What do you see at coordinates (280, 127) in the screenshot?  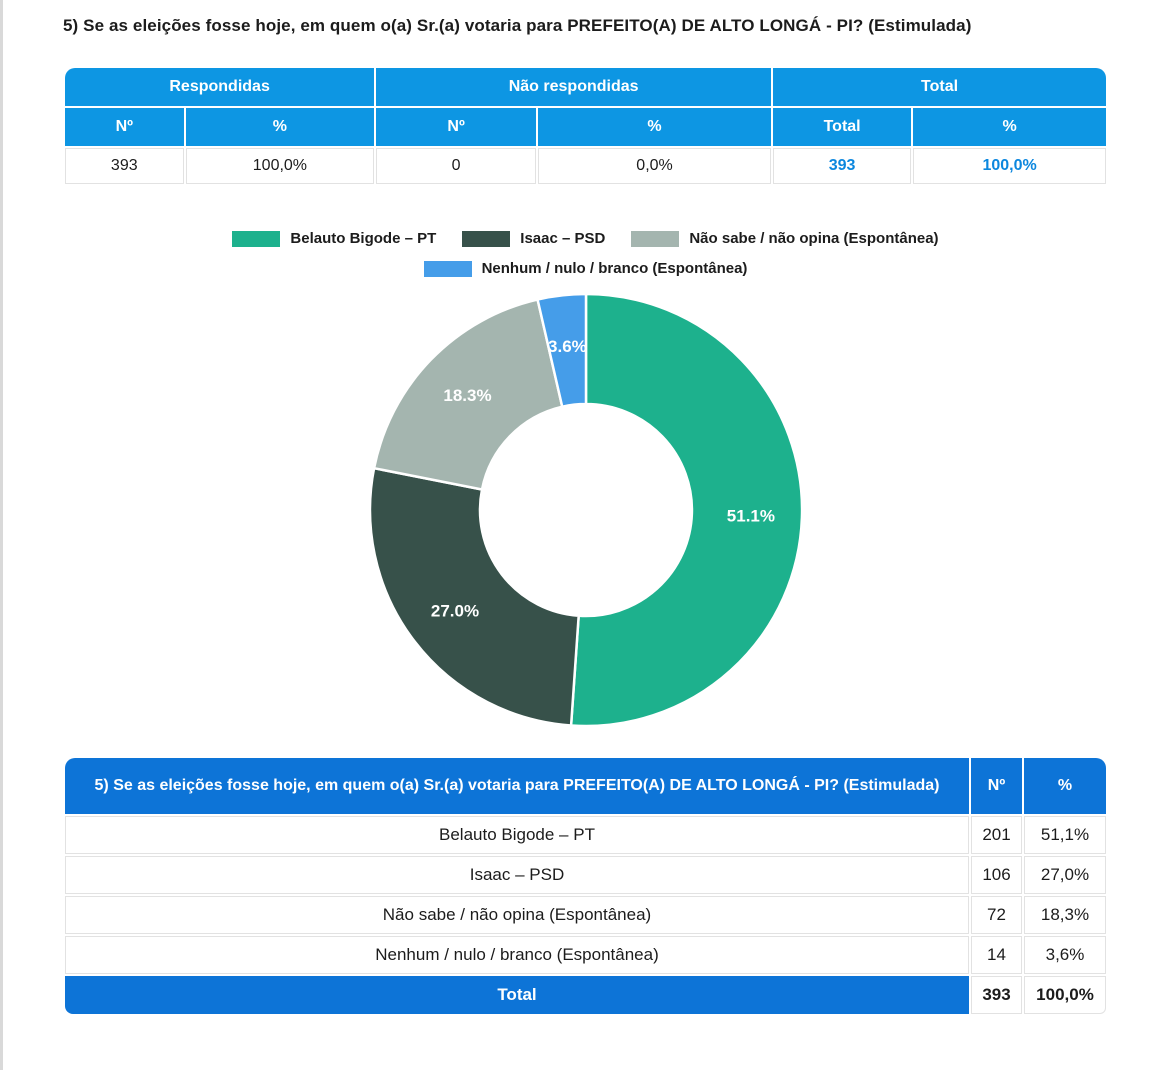 I see `sub-header-pct1: %` at bounding box center [280, 127].